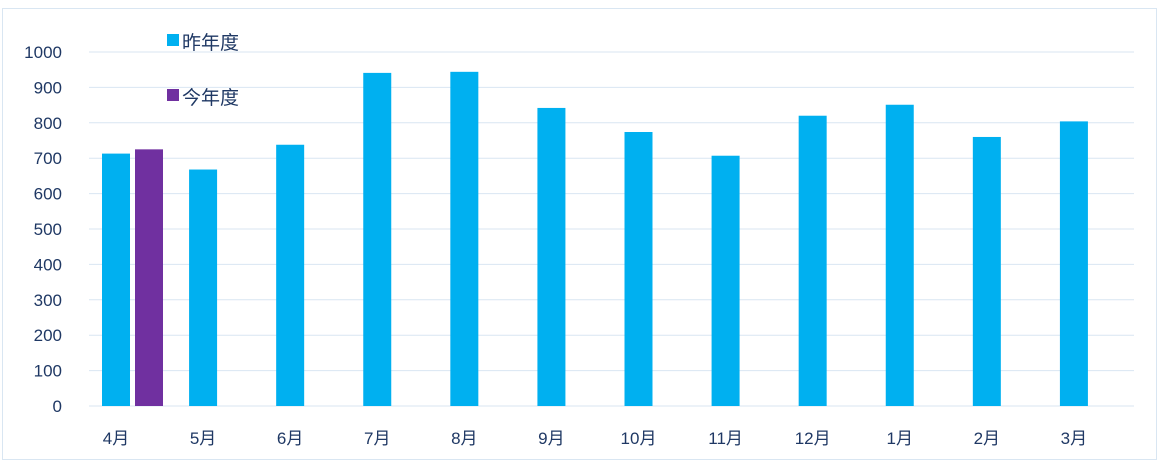  I want to click on legend-label-last-year: 昨年度, so click(210, 43).